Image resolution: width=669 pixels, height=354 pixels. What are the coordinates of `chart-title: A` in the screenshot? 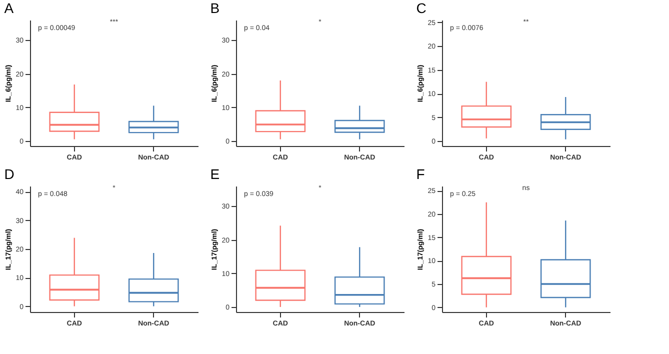 It's located at (9, 8).